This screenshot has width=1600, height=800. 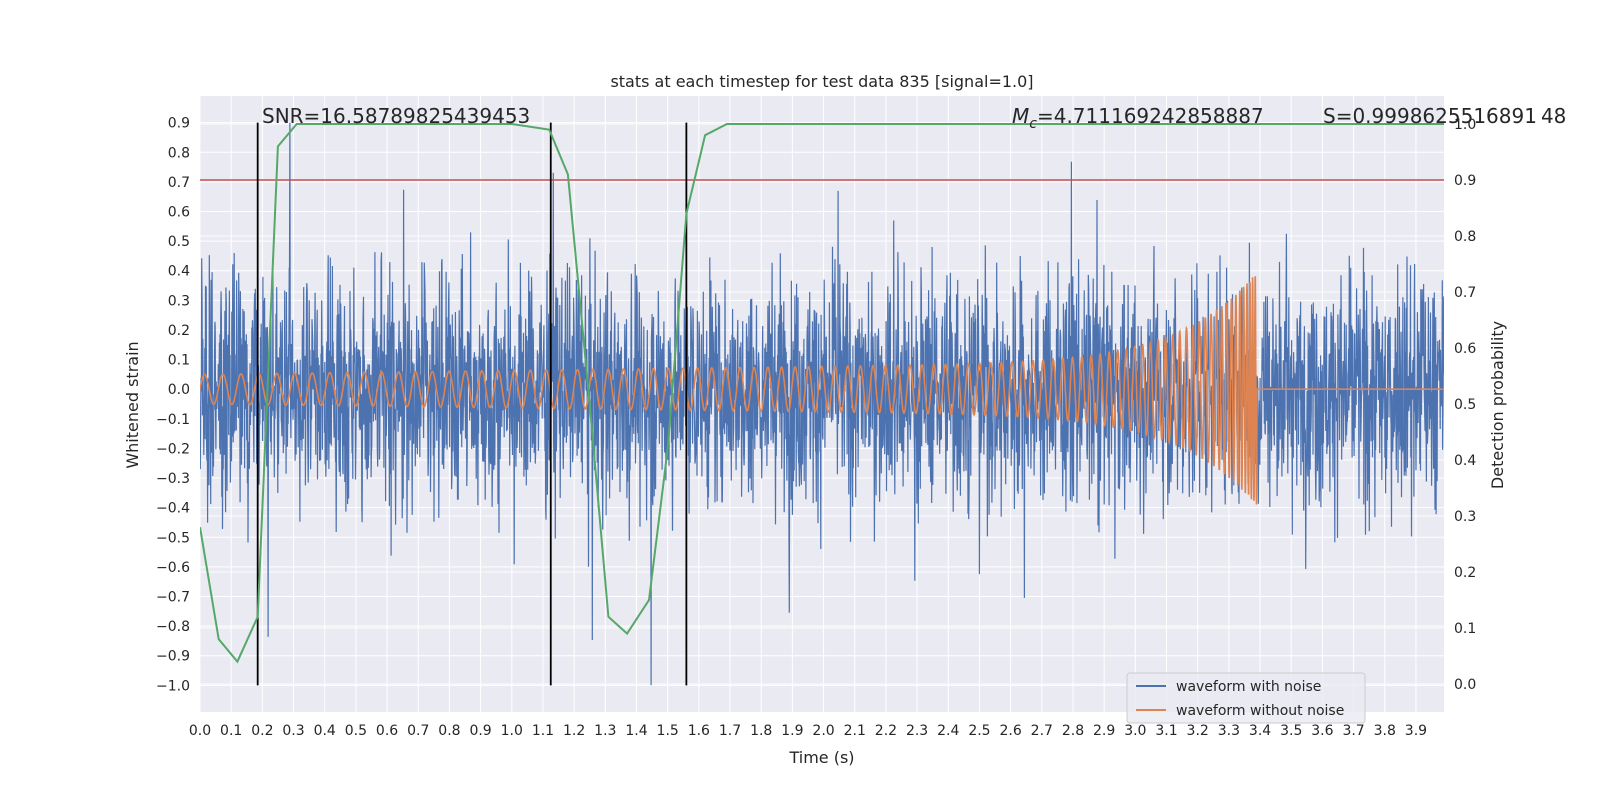 What do you see at coordinates (173, 627) in the screenshot?
I see `y-tick-label: −0.8` at bounding box center [173, 627].